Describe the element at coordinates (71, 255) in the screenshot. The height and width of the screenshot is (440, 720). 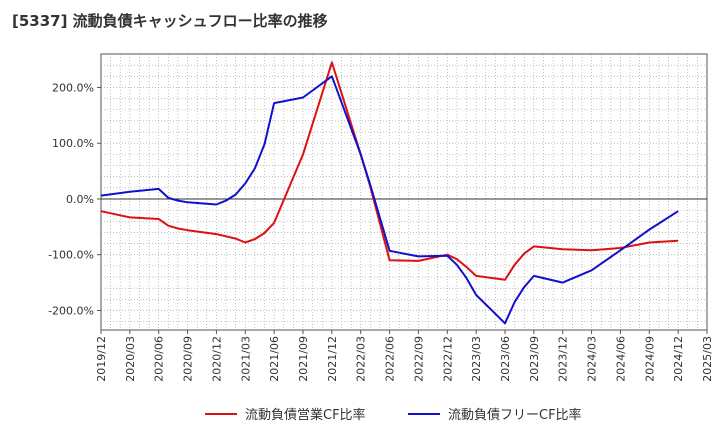
I see `y-tick-label: -100.0%` at that location.